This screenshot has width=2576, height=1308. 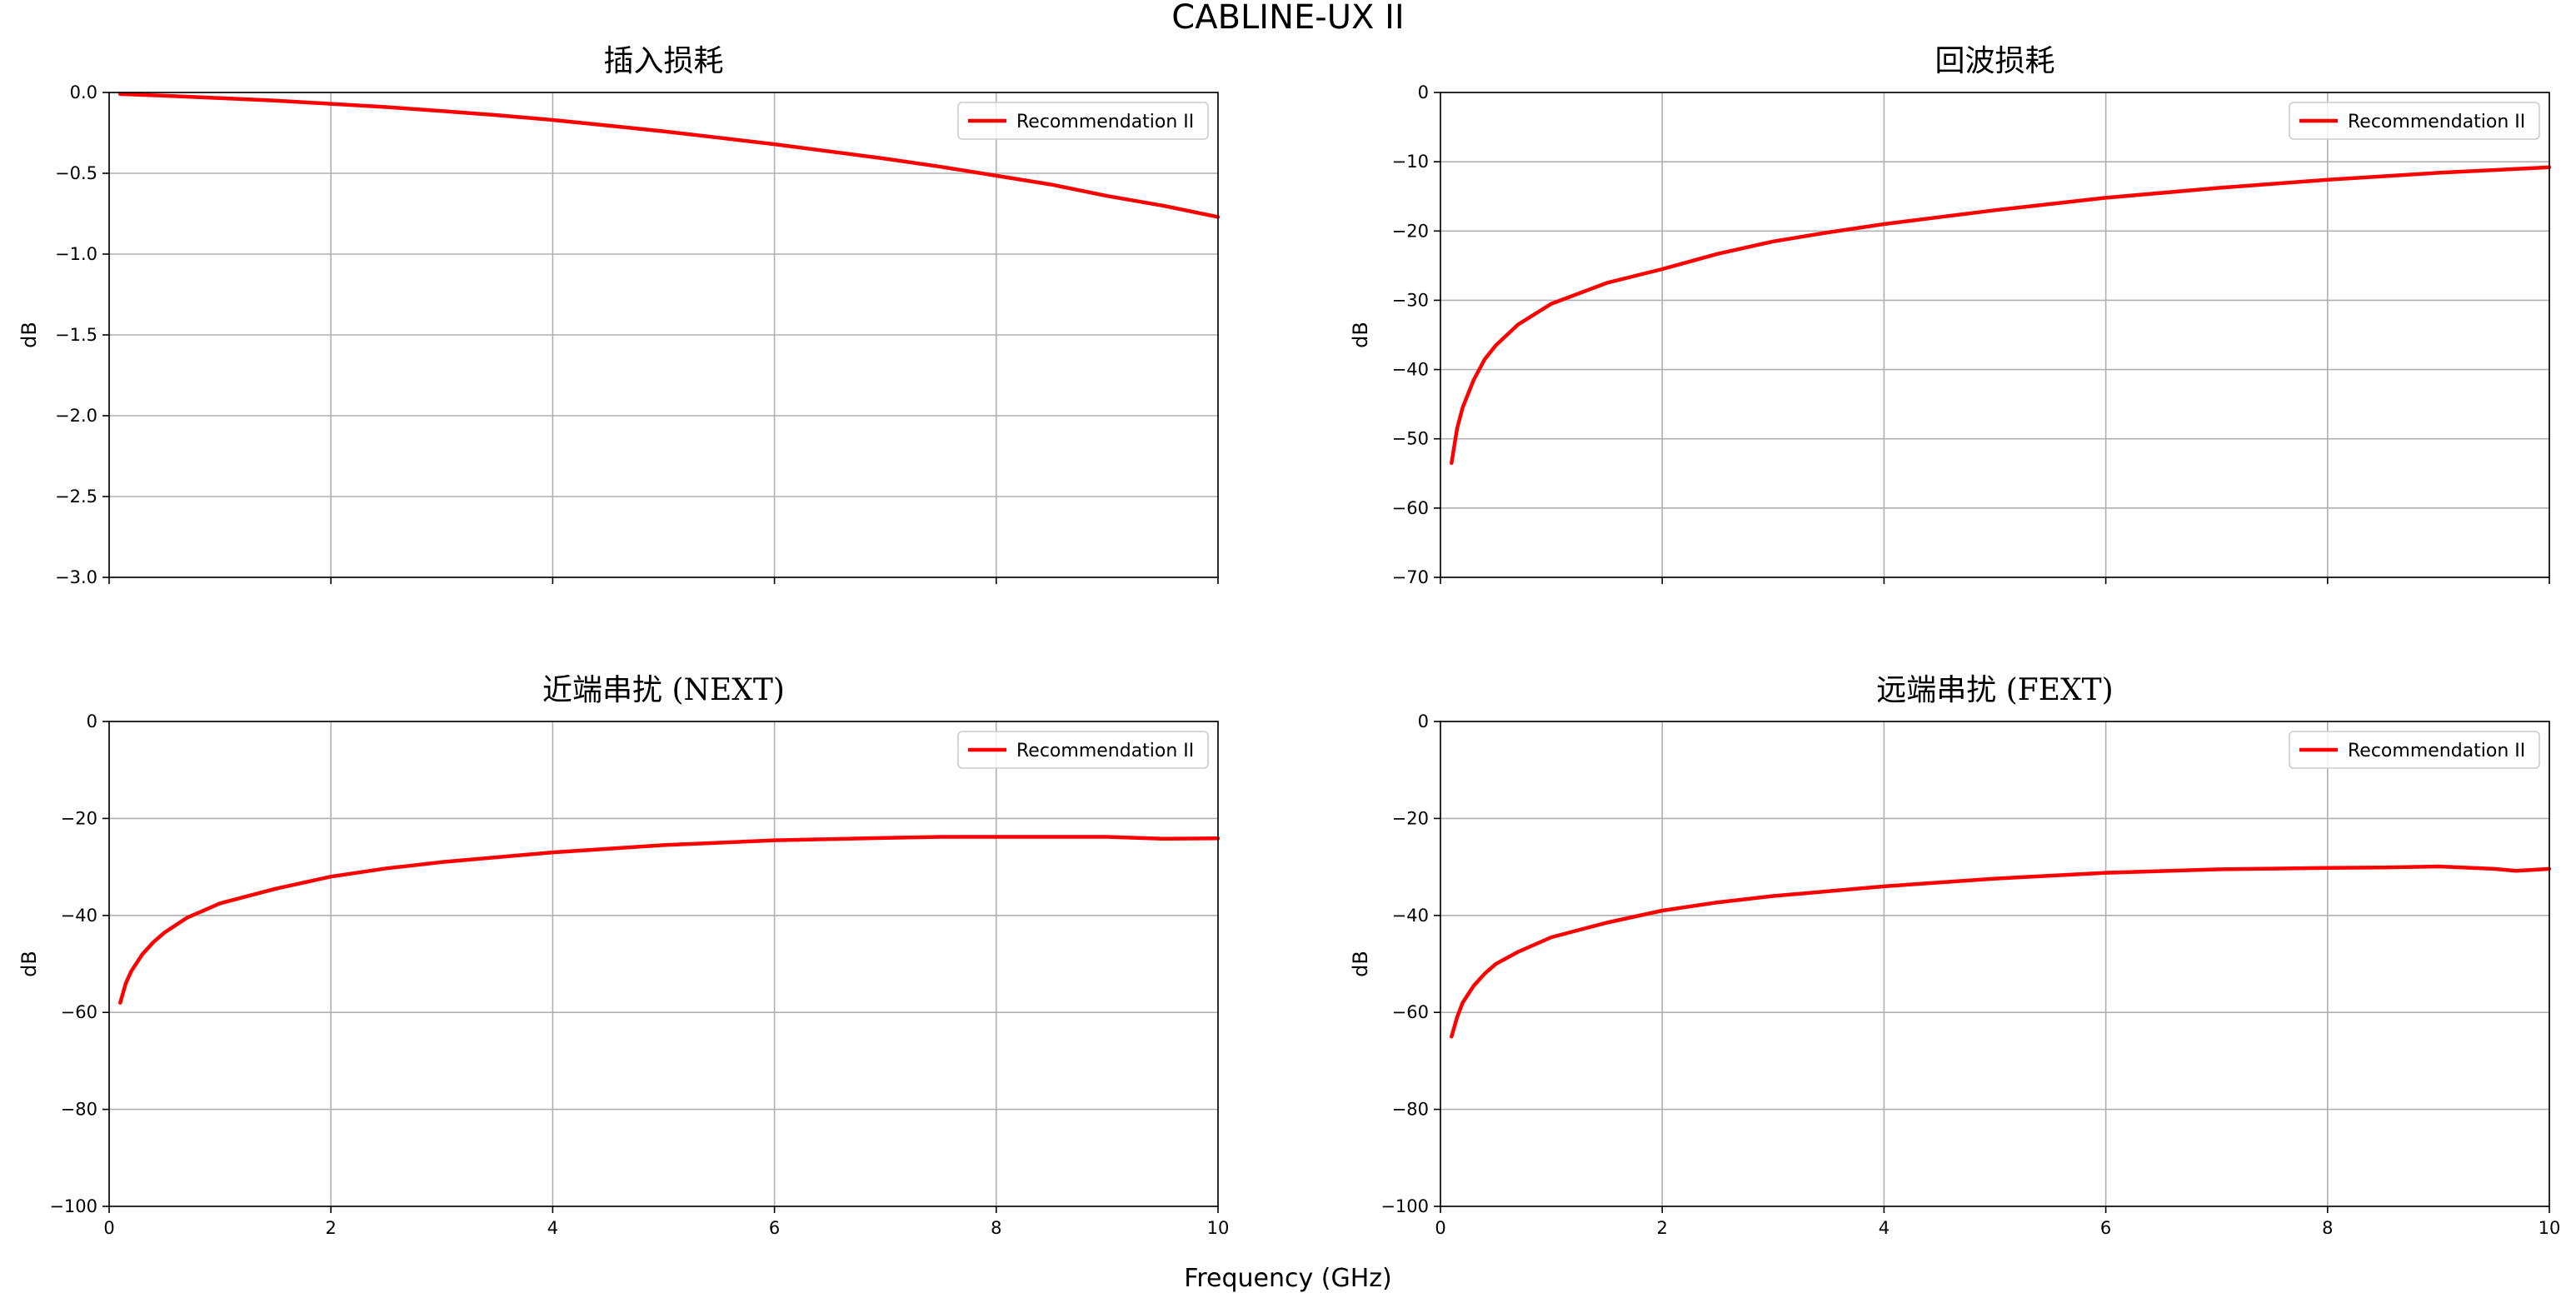 I want to click on subplot-title: 近端串扰 (NEXT), so click(x=663, y=690).